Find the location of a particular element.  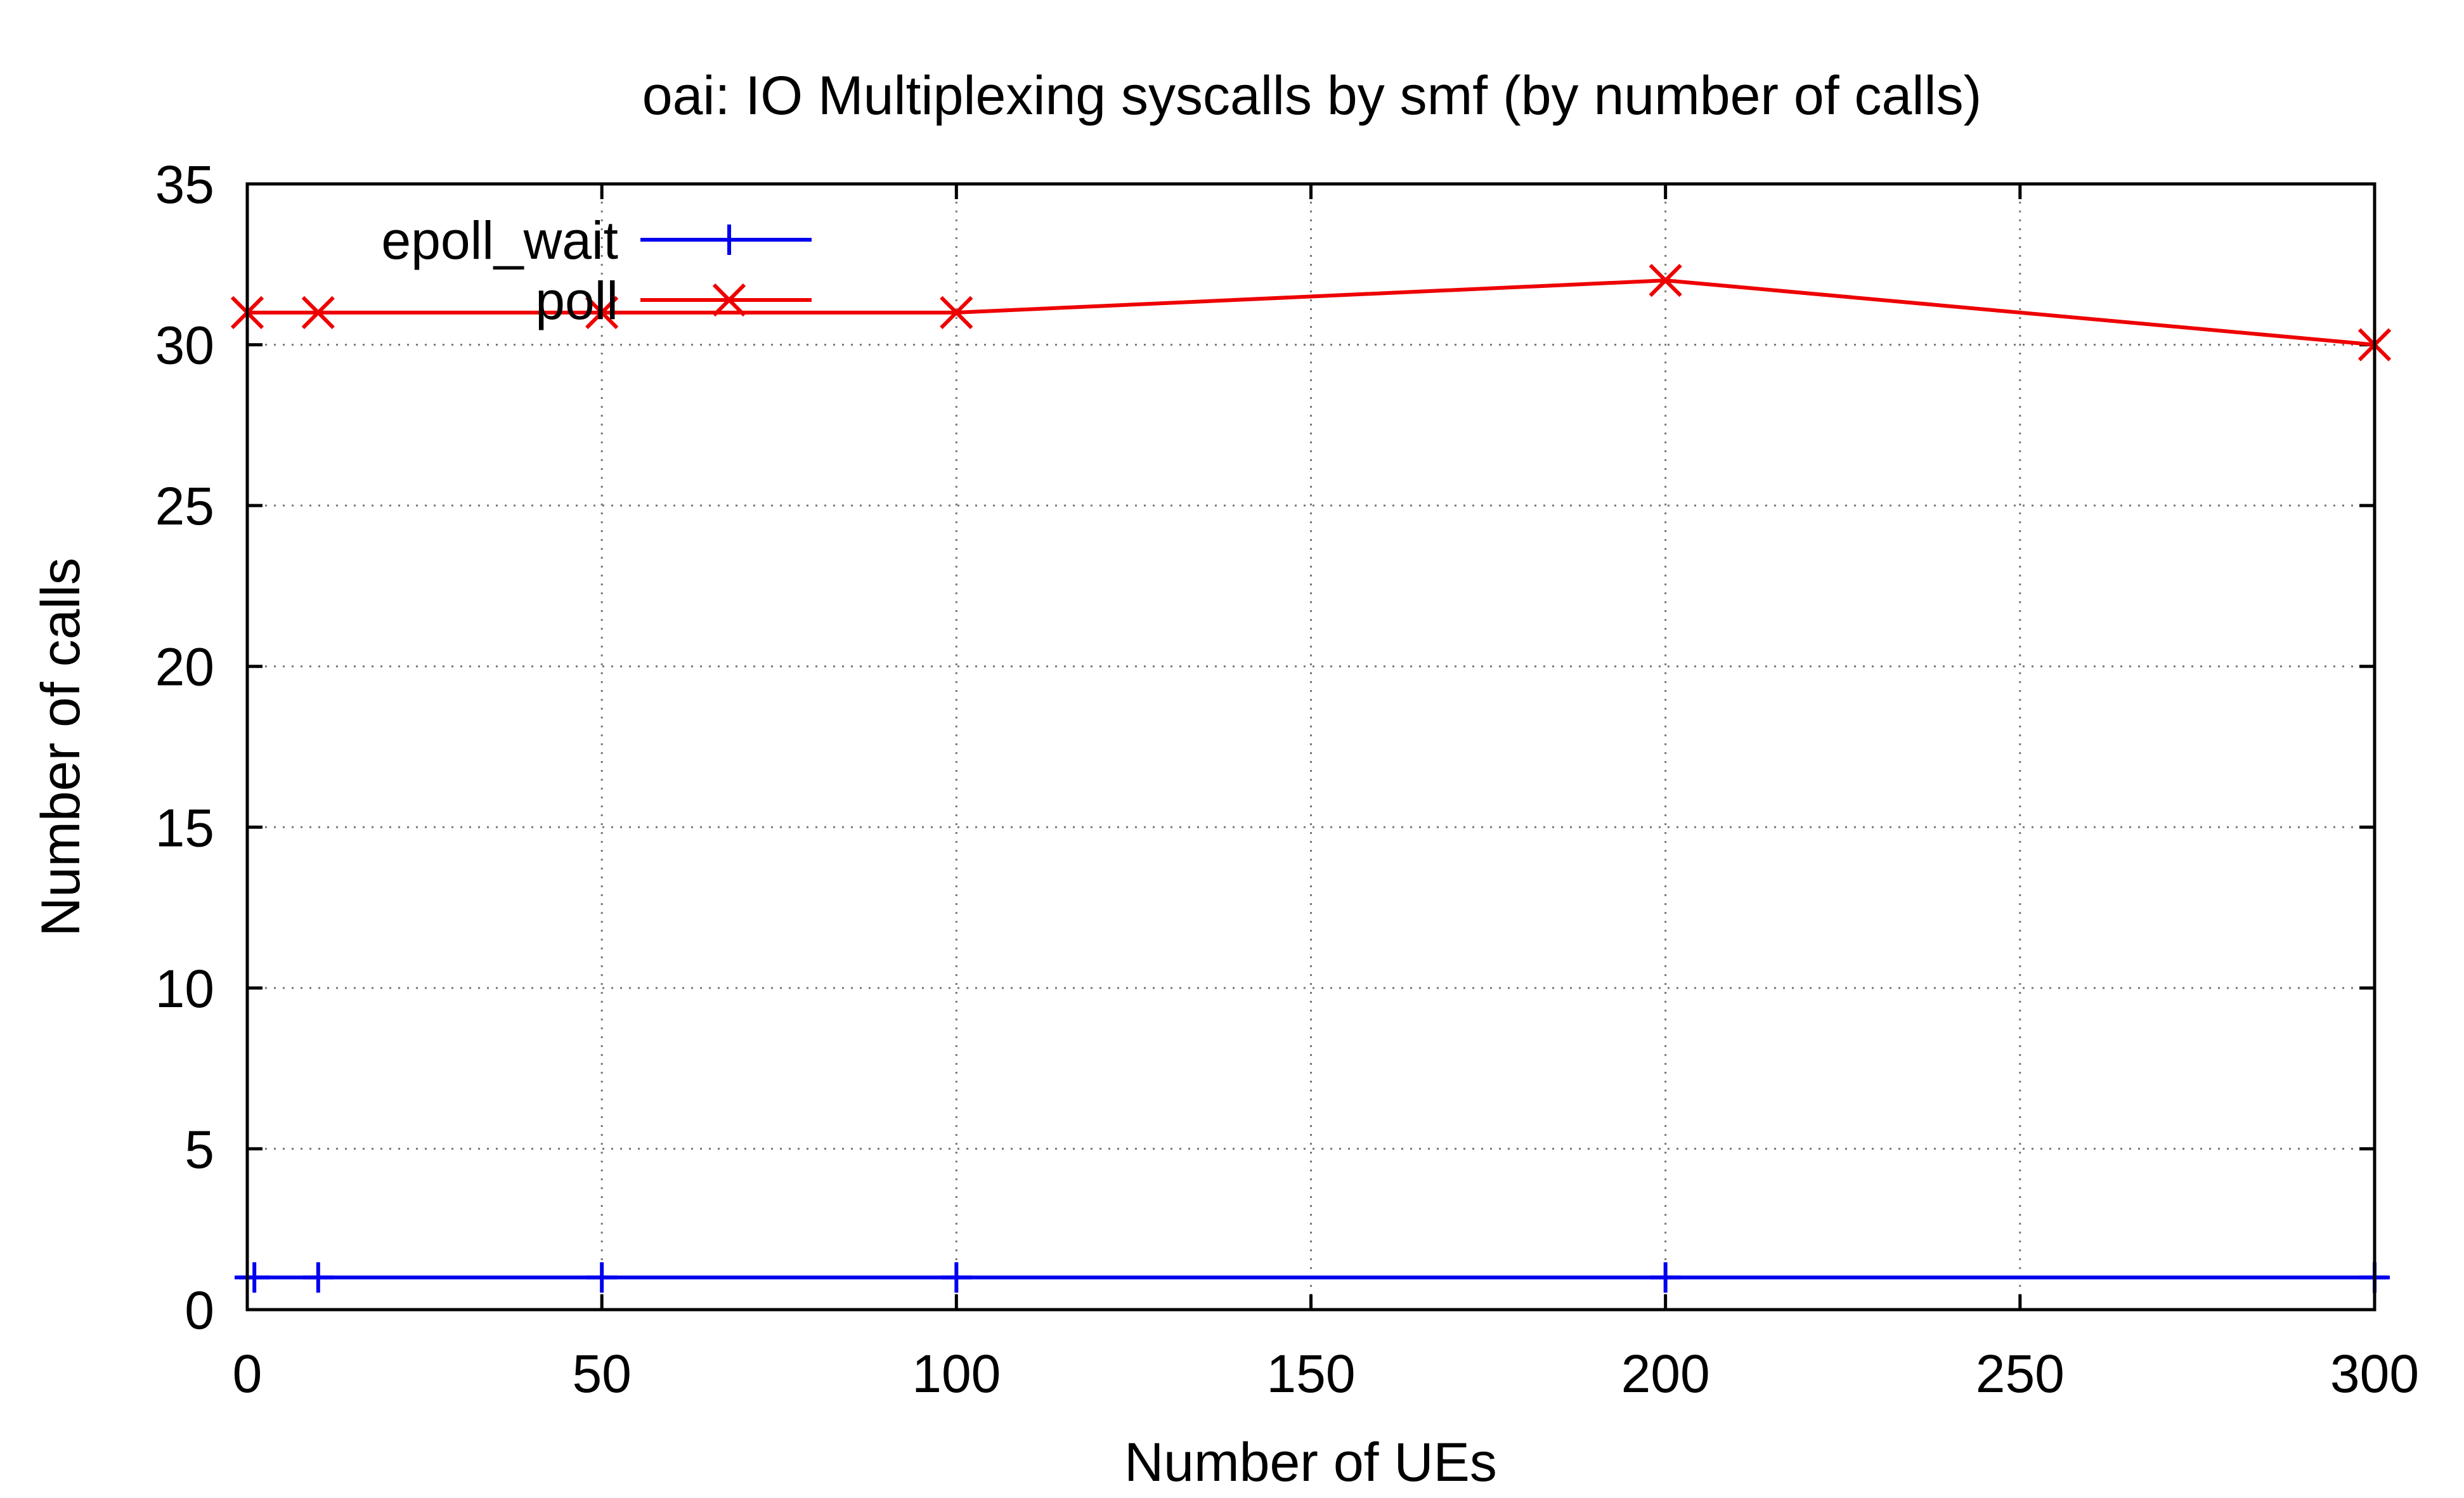

x-tick-label: 0 is located at coordinates (248, 1374).